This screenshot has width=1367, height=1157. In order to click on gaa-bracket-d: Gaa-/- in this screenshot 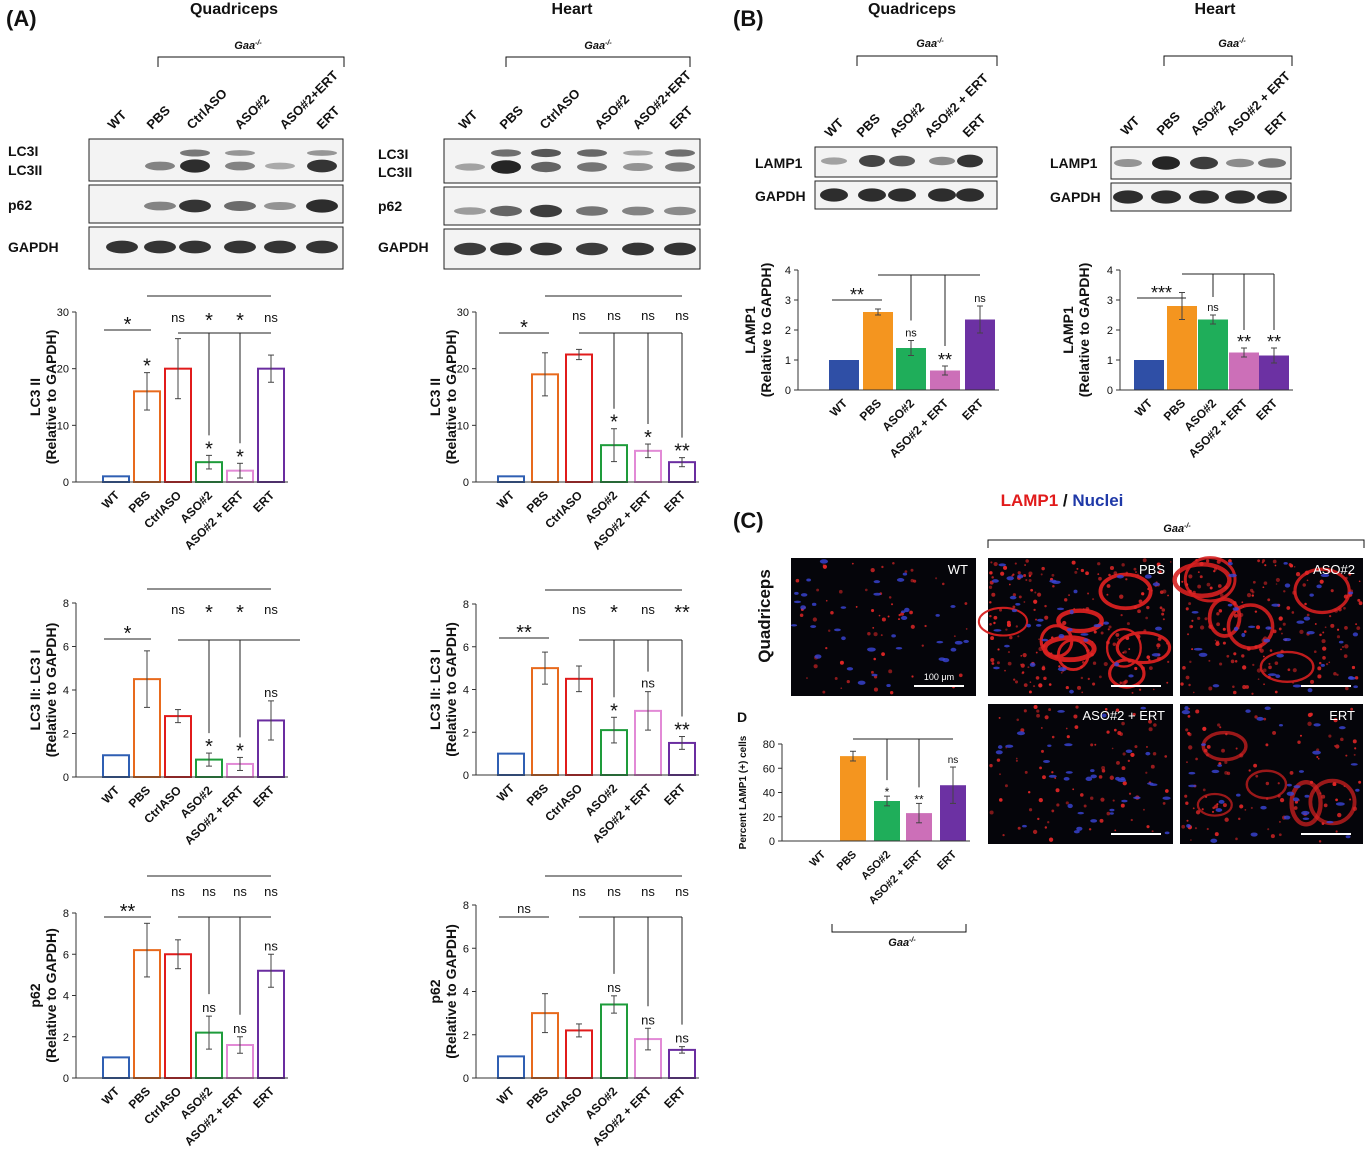, I will do `click(899, 936)`.